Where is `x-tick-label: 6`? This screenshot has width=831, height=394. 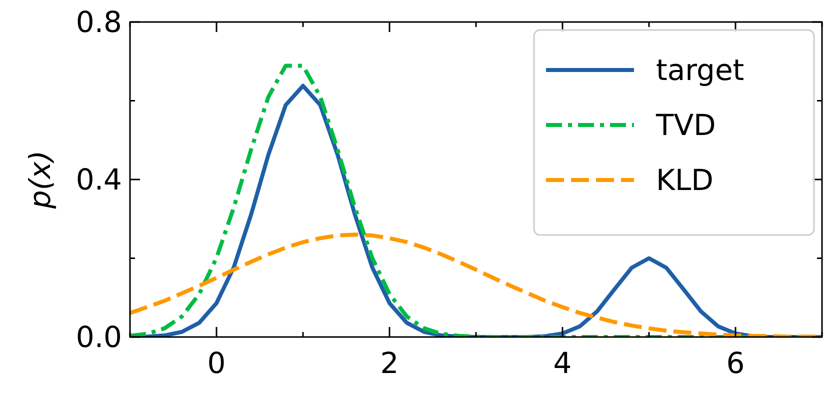
x-tick-label: 6 is located at coordinates (735, 363).